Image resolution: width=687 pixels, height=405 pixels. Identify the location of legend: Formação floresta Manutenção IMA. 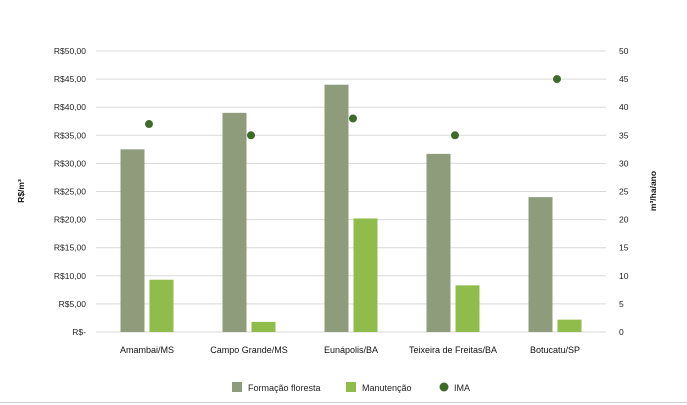
(351, 387).